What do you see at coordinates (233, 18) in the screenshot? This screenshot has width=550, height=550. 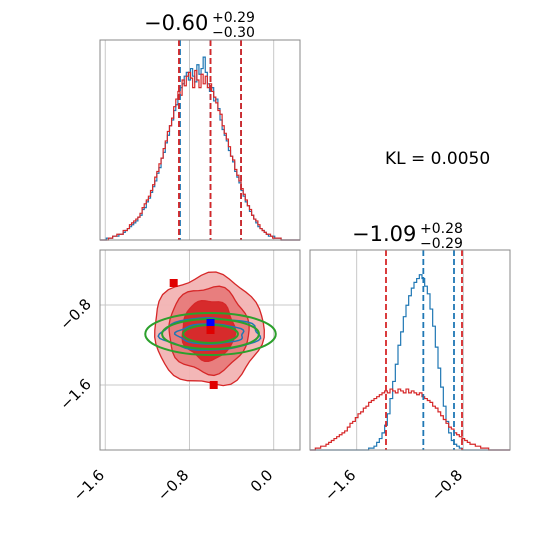 I see `top-left-title-upper-error: +0.29` at bounding box center [233, 18].